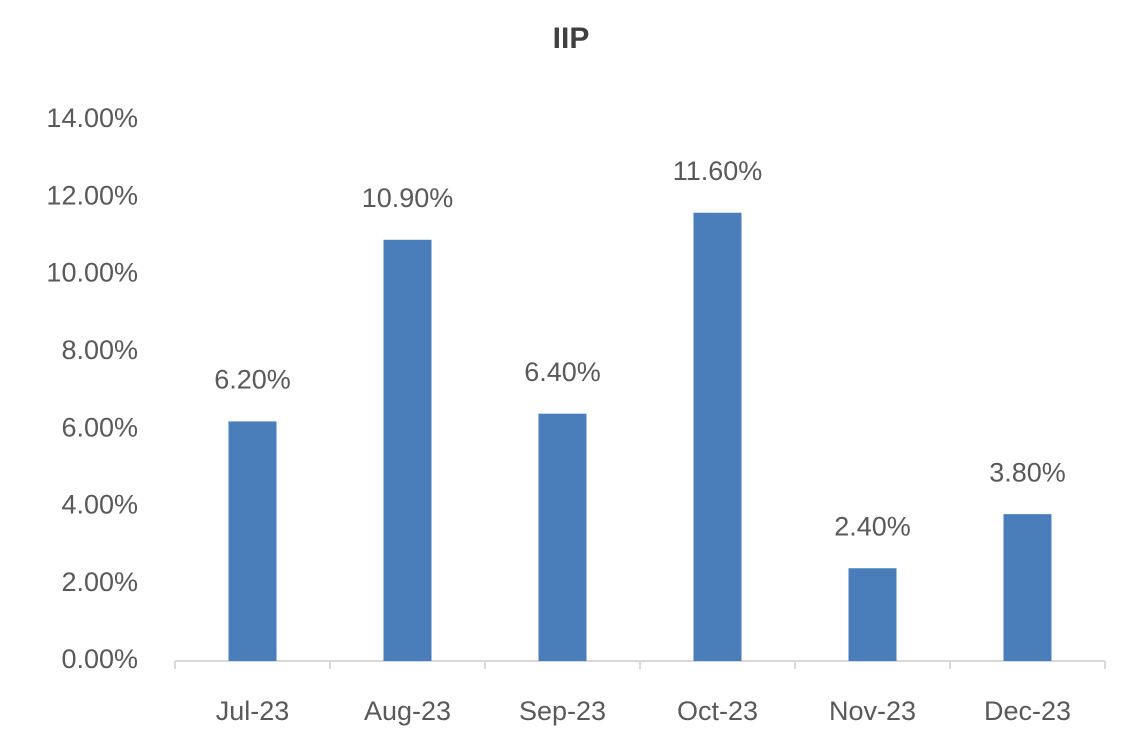 This screenshot has height=742, width=1121. What do you see at coordinates (408, 198) in the screenshot?
I see `data-label: 10.90%` at bounding box center [408, 198].